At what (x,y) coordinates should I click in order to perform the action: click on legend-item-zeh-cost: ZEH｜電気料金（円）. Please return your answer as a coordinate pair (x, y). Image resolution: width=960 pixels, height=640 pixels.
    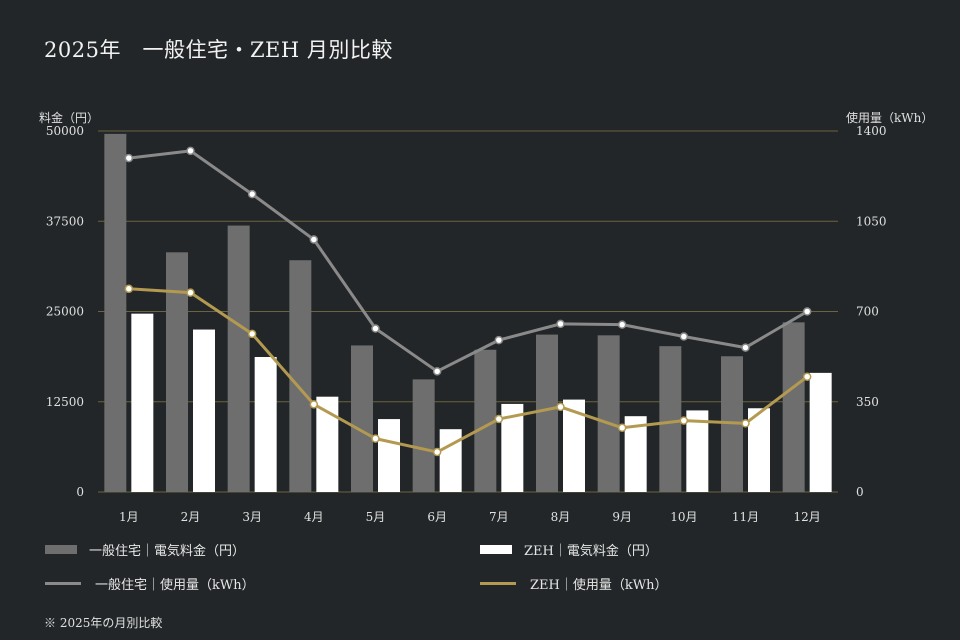
    Looking at the image, I should click on (569, 549).